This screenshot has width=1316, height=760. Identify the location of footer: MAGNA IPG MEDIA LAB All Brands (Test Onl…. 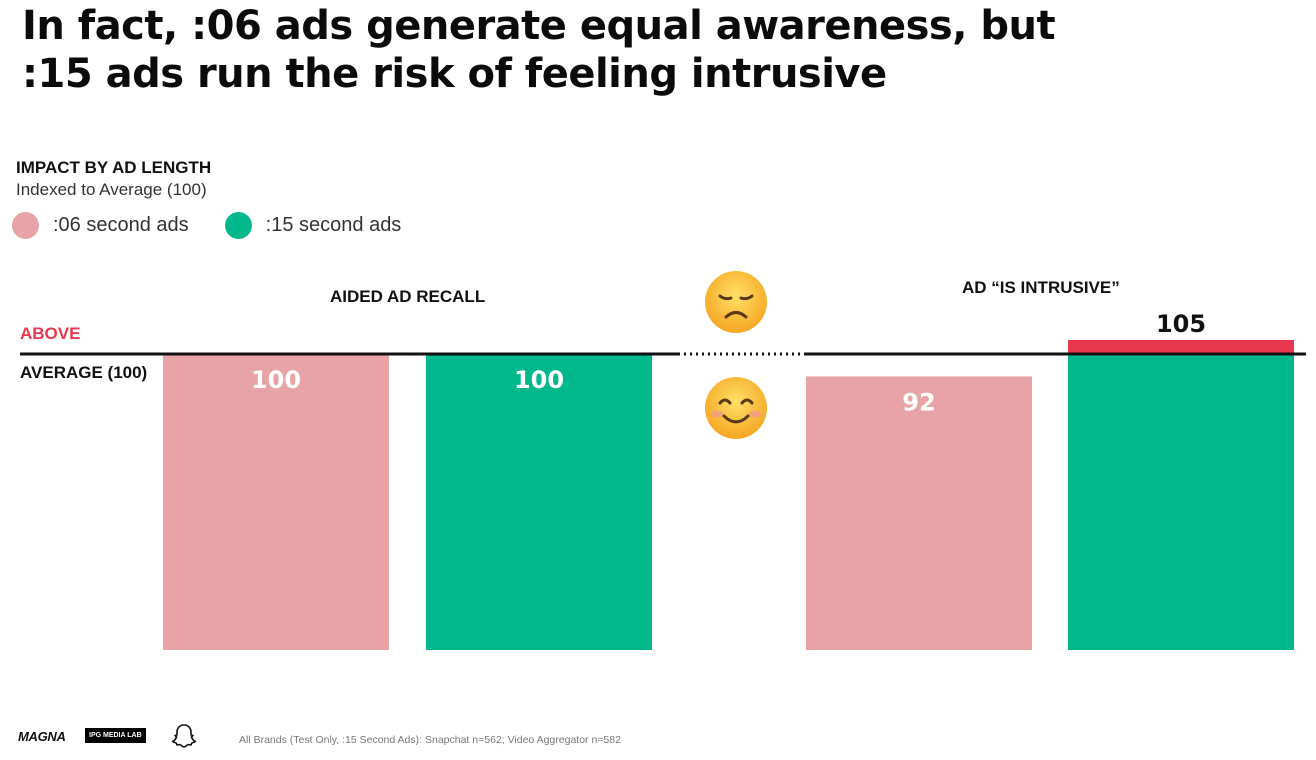
(368, 737).